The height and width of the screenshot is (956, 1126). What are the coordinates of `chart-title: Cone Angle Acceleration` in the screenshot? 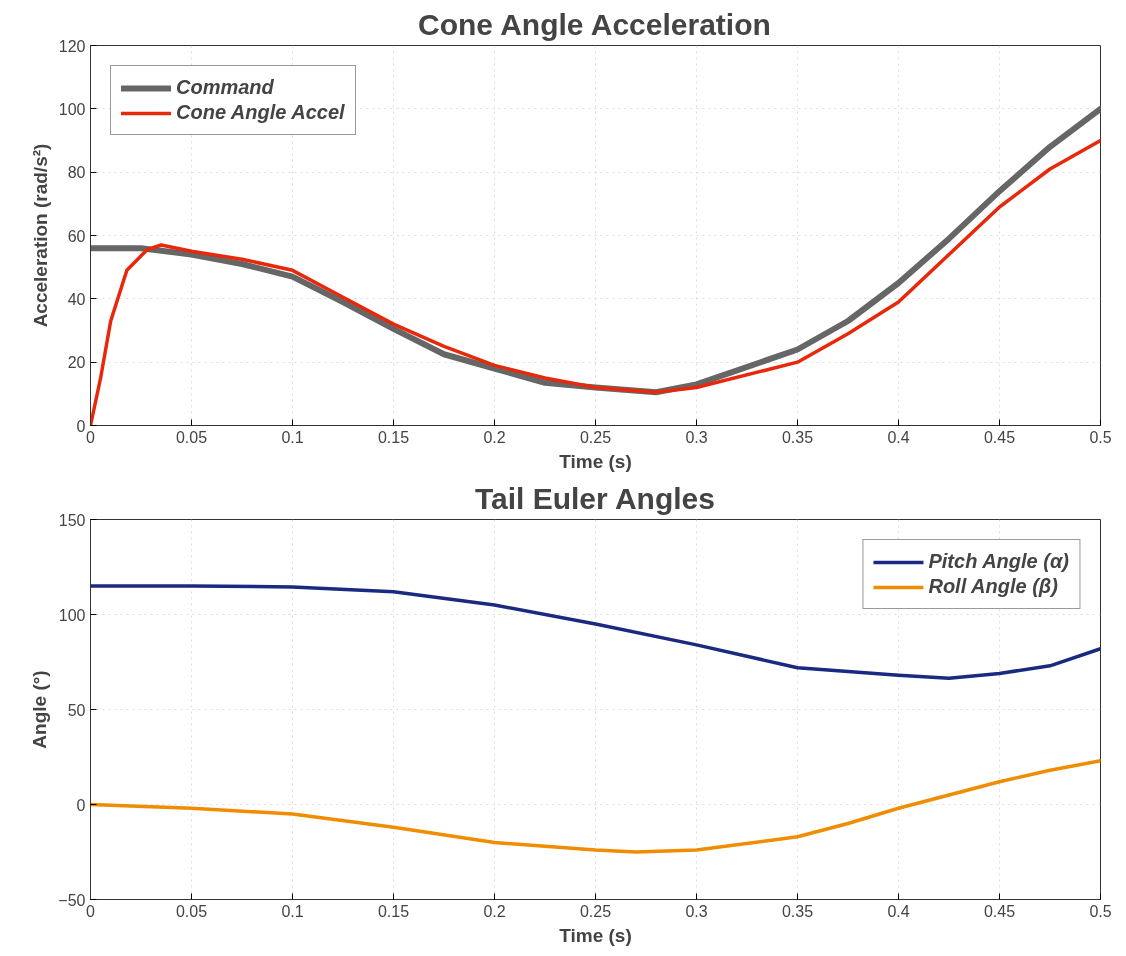 It's located at (594, 24).